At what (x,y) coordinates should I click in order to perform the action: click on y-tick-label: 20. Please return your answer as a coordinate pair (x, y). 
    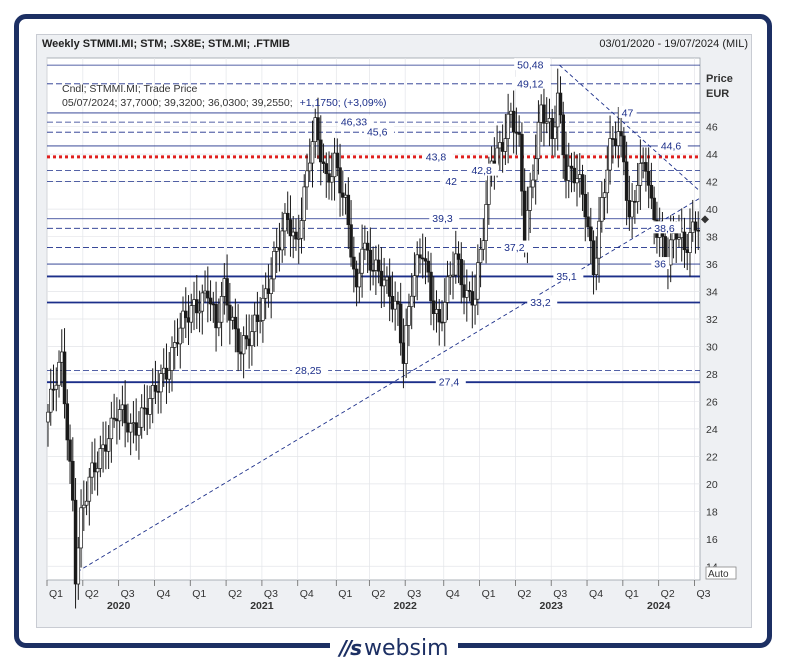
    Looking at the image, I should click on (712, 485).